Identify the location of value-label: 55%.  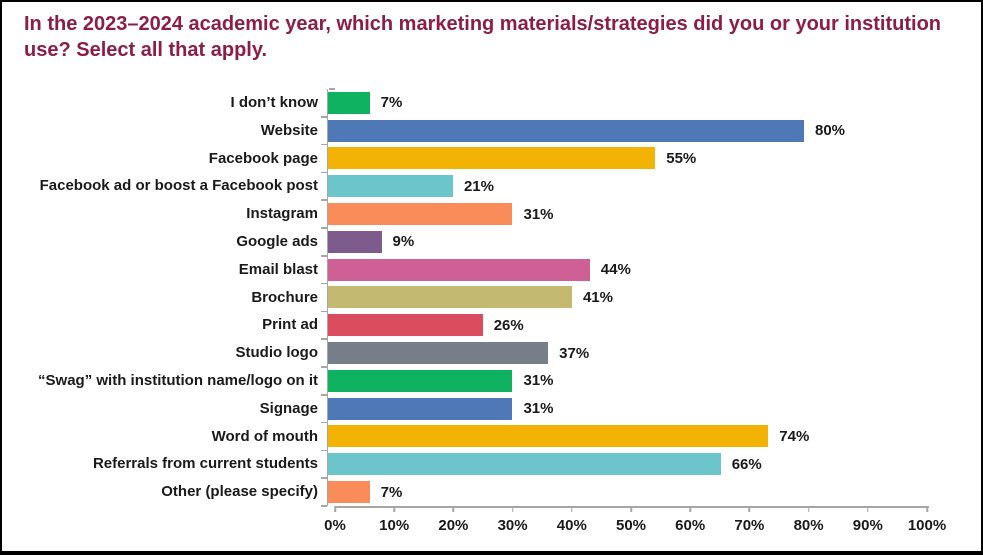
(681, 158).